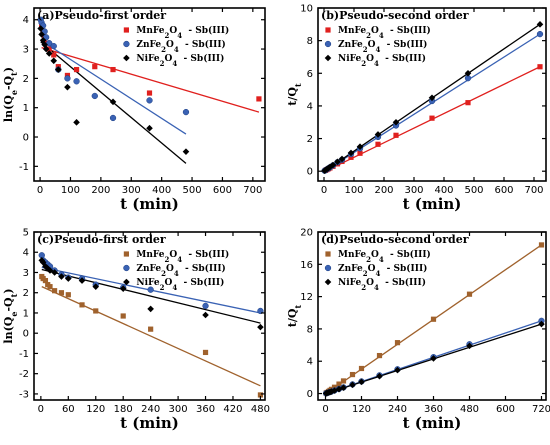 The width and height of the screenshot is (550, 445). I want to click on x-tick-label-a-1: 100, so click(70, 190).